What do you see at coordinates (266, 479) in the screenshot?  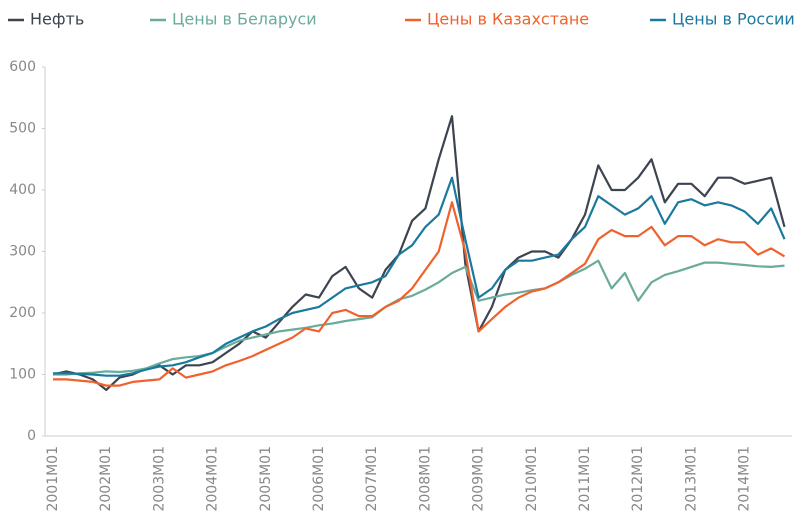 I see `x-tick-label: 2005M01` at bounding box center [266, 479].